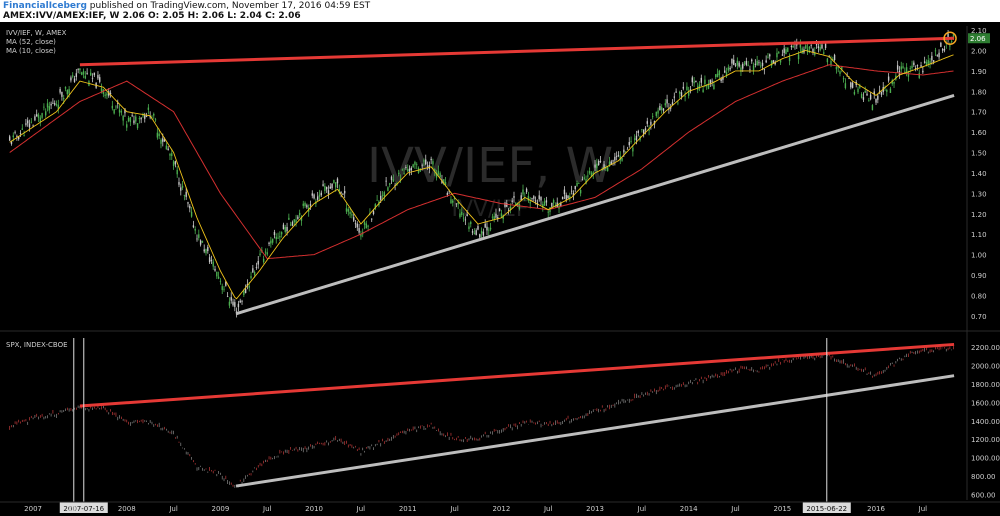 Image resolution: width=1000 pixels, height=516 pixels. What do you see at coordinates (983, 495) in the screenshot?
I see `y-tick-label: 600.00` at bounding box center [983, 495].